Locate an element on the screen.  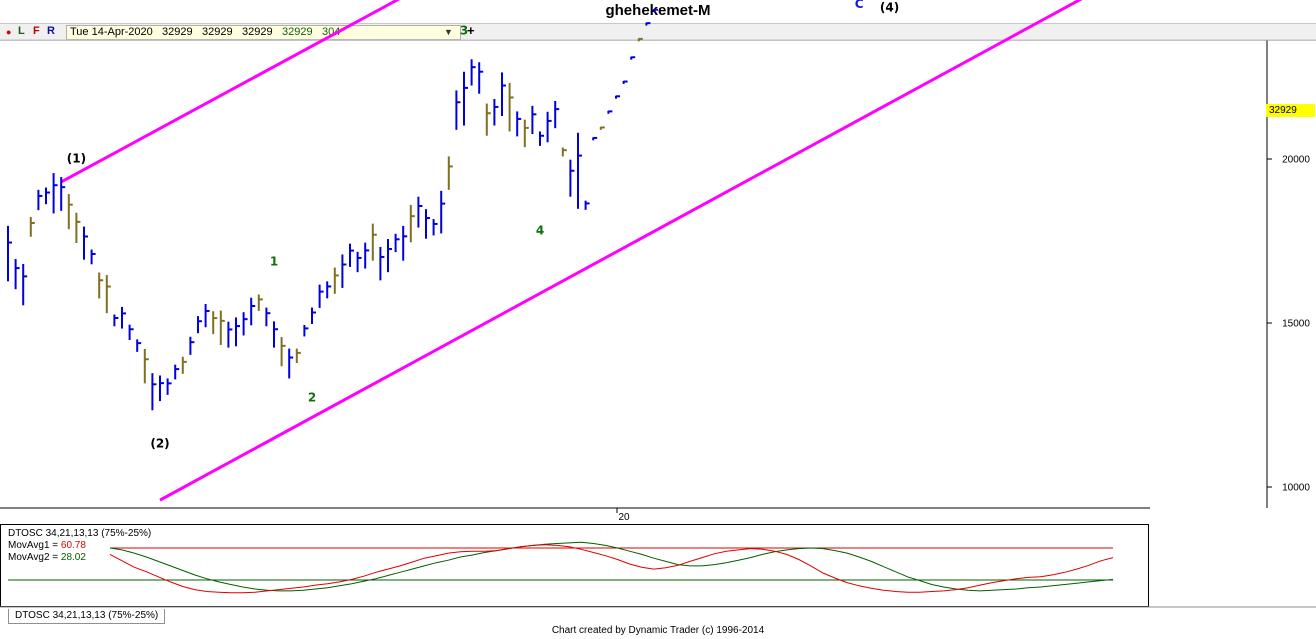
bar-change: 304 is located at coordinates (331, 32).